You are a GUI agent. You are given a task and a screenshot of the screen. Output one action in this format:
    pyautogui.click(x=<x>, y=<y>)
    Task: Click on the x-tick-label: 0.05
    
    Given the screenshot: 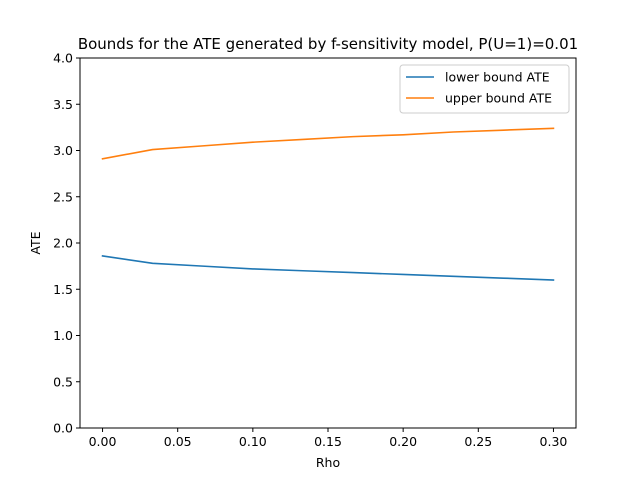 What is the action you would take?
    pyautogui.click(x=178, y=441)
    